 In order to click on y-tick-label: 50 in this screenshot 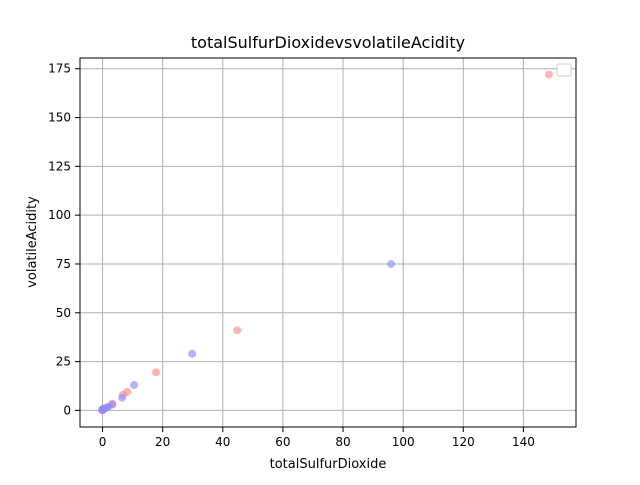, I will do `click(63, 313)`.